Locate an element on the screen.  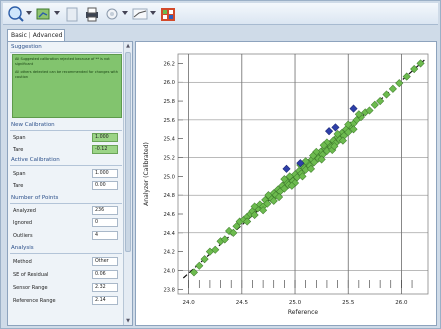
x-tick-label: 26.0 is located at coordinates (401, 303).